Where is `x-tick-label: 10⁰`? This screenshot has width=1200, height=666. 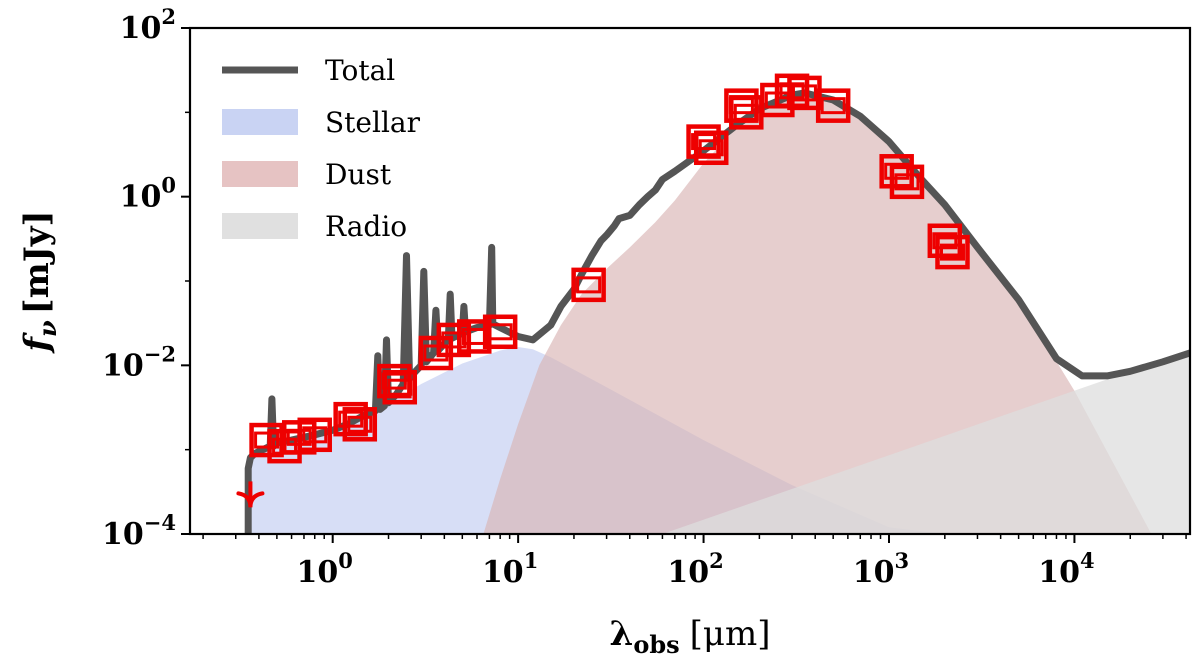
x-tick-label: 10⁰ is located at coordinates (325, 569).